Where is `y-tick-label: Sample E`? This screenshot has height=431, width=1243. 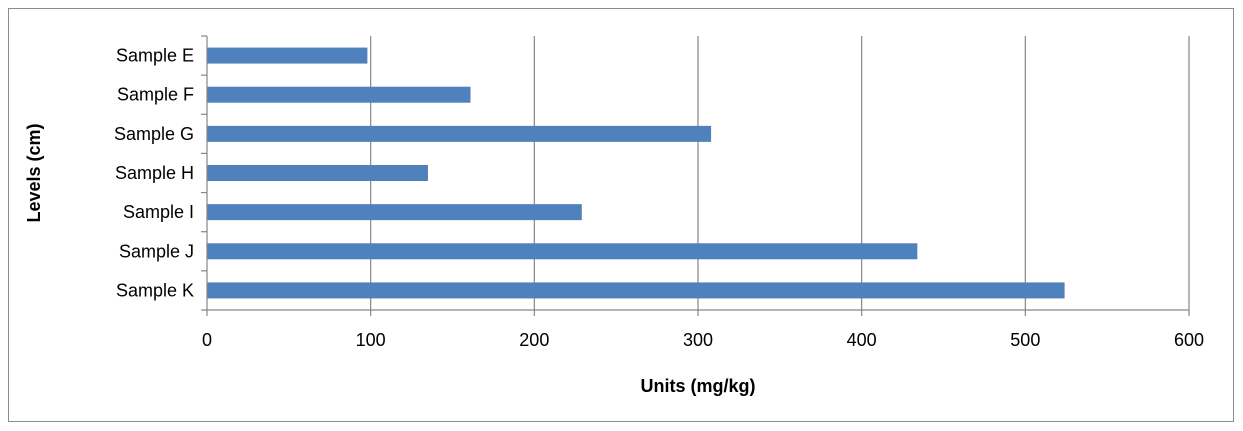 y-tick-label: Sample E is located at coordinates (155, 56).